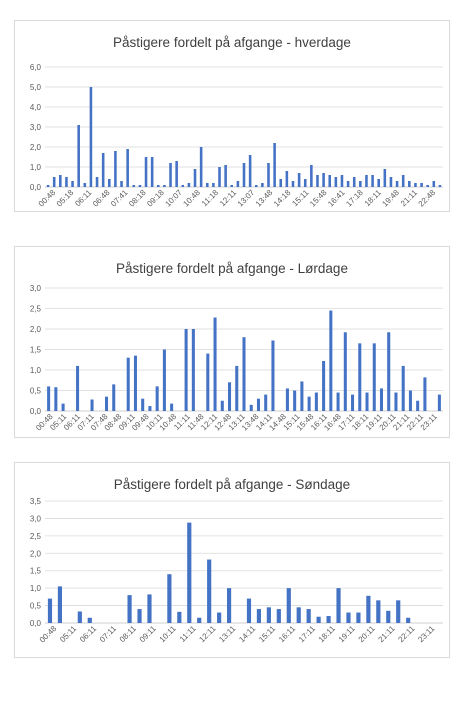 This screenshot has width=468, height=720. Describe the element at coordinates (36, 501) in the screenshot. I see `y-tick-label: 3,5` at that location.